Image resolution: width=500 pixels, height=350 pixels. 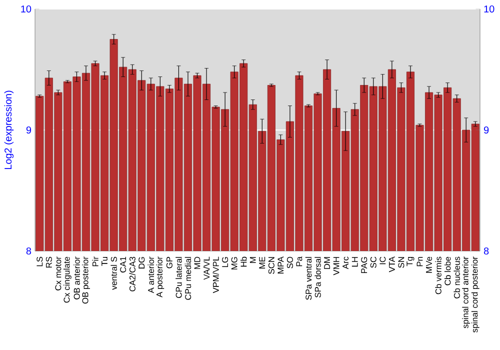 What do you see at coordinates (132, 274) in the screenshot?
I see `x-tick-label: CA2/CA3` at bounding box center [132, 274].